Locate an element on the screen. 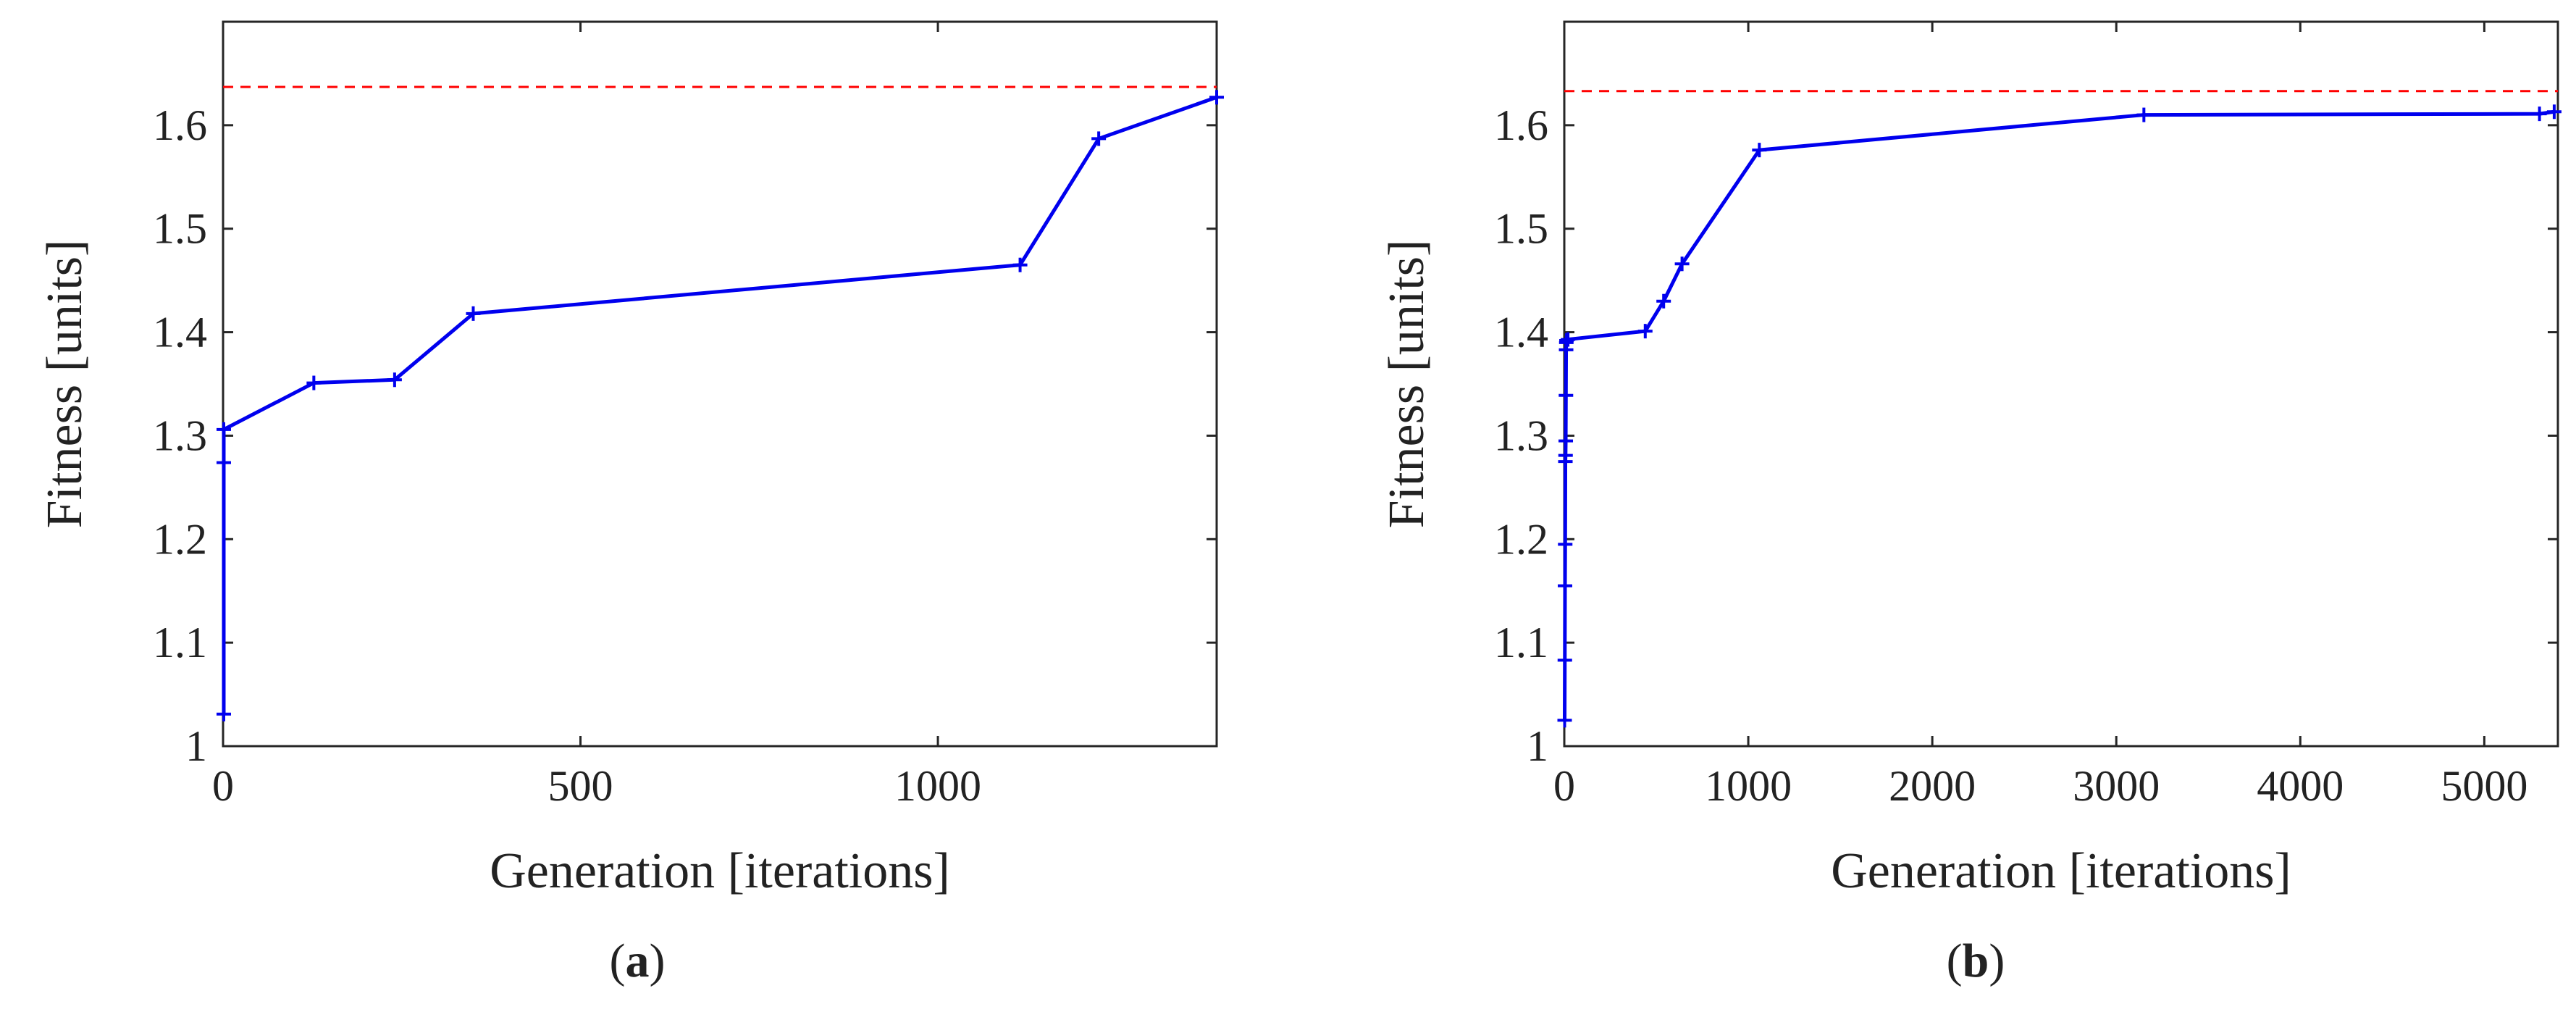 The image size is (2576, 1012). x-tick-label: 3000 is located at coordinates (2116, 786).